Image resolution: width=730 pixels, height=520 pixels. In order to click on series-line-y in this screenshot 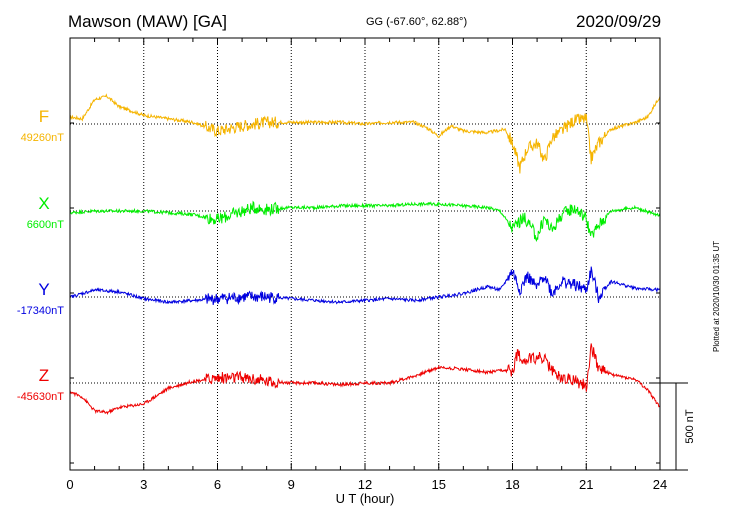, I will do `click(365, 286)`.